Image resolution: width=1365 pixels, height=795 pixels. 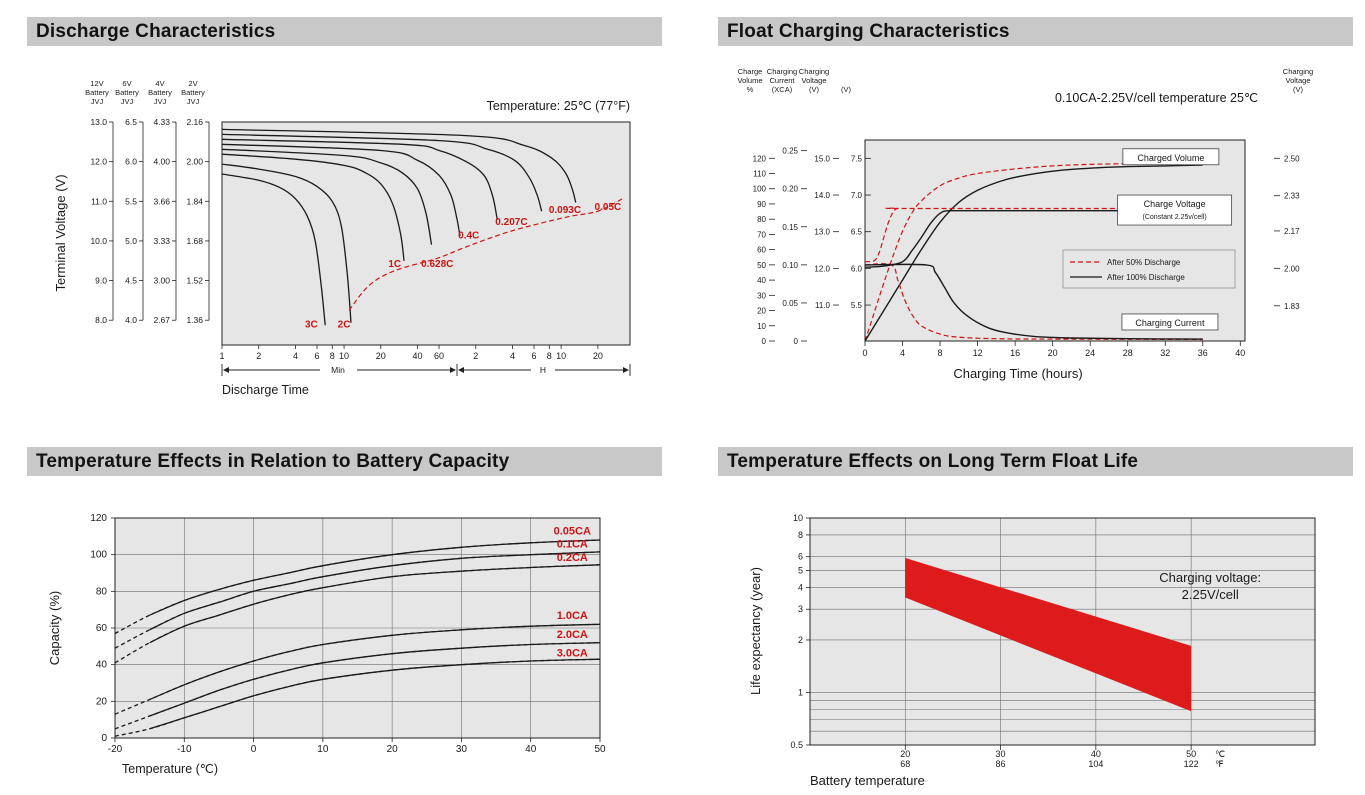 I want to click on y-column-header: 4V, so click(x=159, y=83).